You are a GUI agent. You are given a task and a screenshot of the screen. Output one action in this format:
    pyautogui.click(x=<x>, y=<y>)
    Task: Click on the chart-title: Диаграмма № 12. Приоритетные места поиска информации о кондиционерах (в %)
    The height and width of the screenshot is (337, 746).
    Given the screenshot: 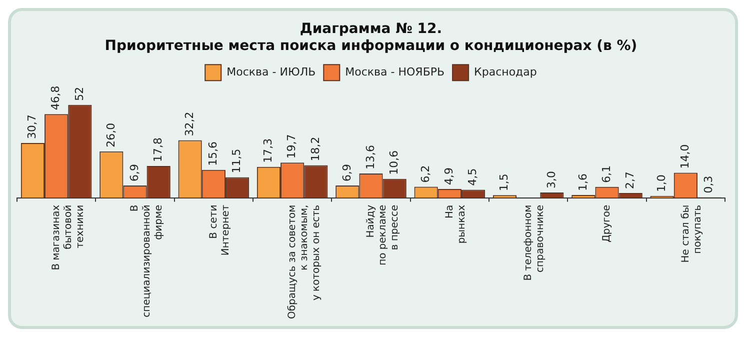 What is the action you would take?
    pyautogui.click(x=371, y=37)
    